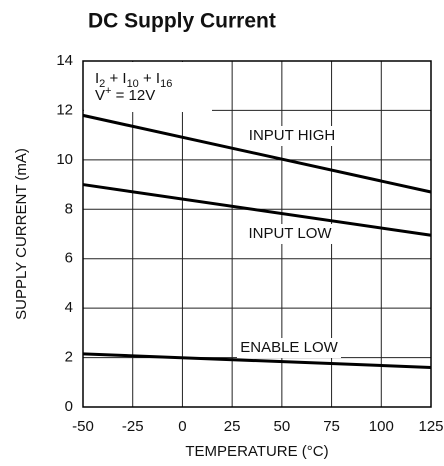  I want to click on y-tick-label: 0, so click(69, 406).